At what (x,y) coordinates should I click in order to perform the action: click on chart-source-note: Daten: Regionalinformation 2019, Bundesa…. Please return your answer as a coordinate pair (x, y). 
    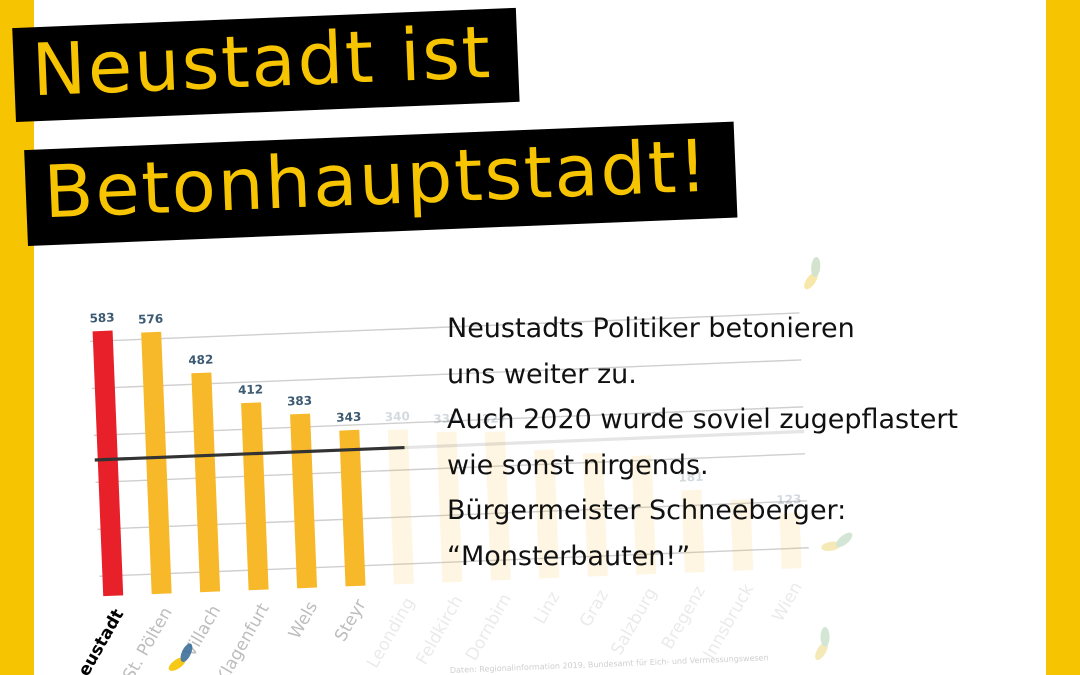
    Looking at the image, I should click on (609, 664).